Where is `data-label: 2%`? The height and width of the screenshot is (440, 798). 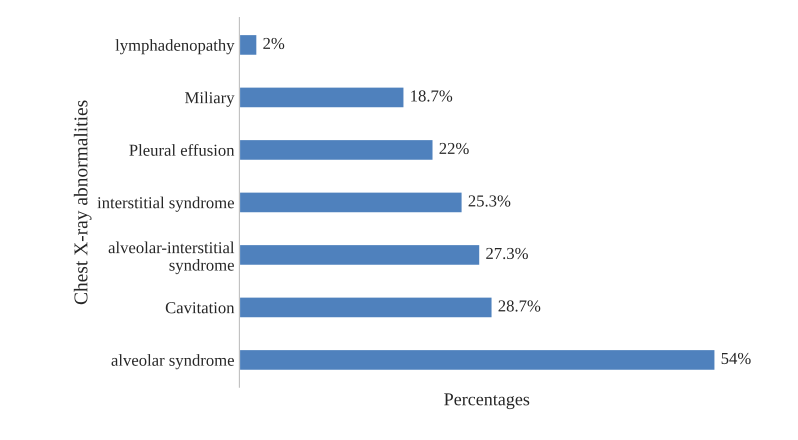
data-label: 2% is located at coordinates (273, 44).